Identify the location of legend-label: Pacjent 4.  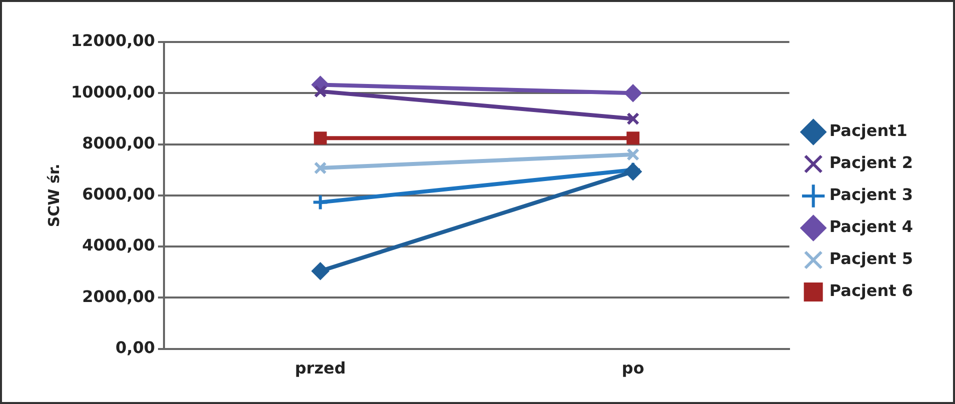
(871, 226).